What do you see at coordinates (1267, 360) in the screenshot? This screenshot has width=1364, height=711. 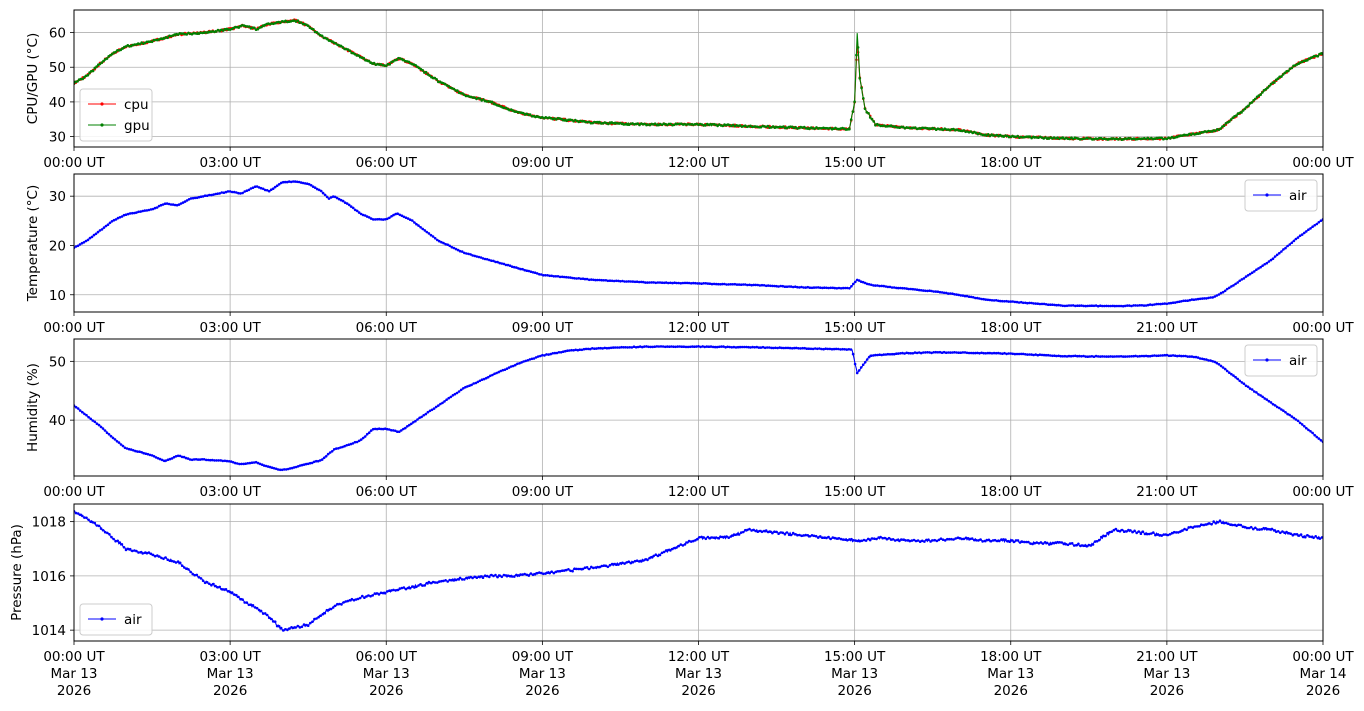 I see `legend-marker-air` at bounding box center [1267, 360].